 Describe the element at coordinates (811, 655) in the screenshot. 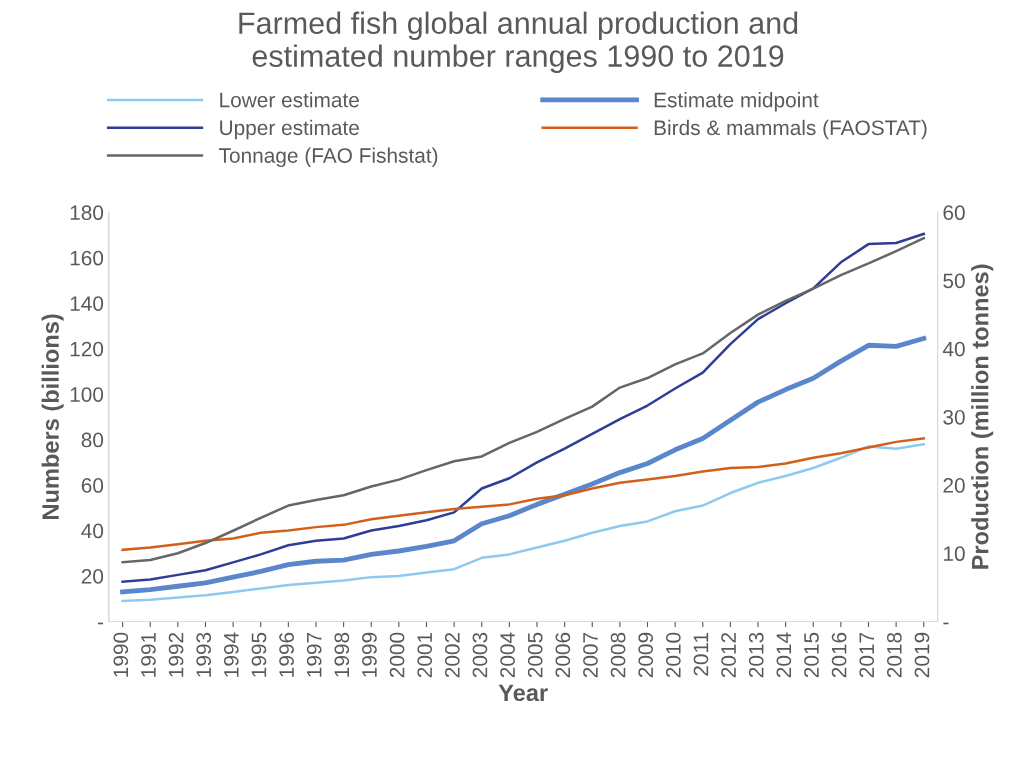

I see `x-tick-label: 2015` at that location.